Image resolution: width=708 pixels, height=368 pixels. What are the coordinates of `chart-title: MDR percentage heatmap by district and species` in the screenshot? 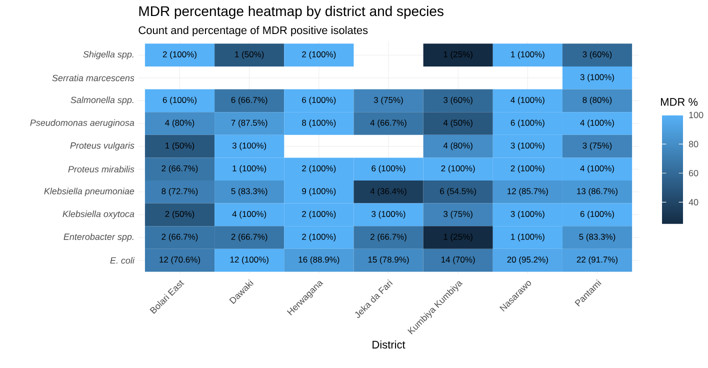 It's located at (291, 12).